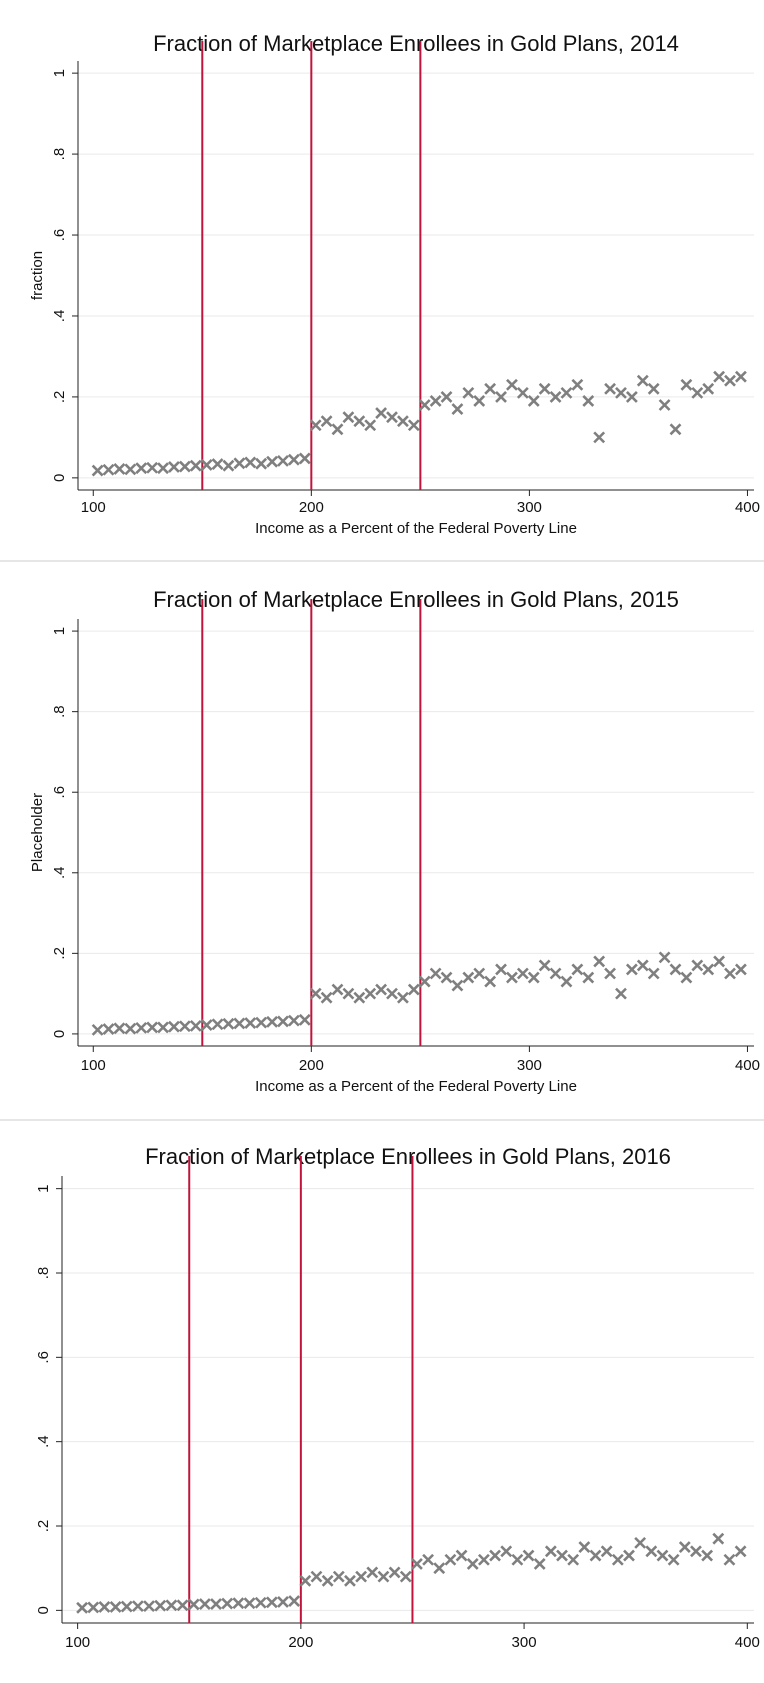  Describe the element at coordinates (59, 235) in the screenshot. I see `y-tick-label: .6` at that location.